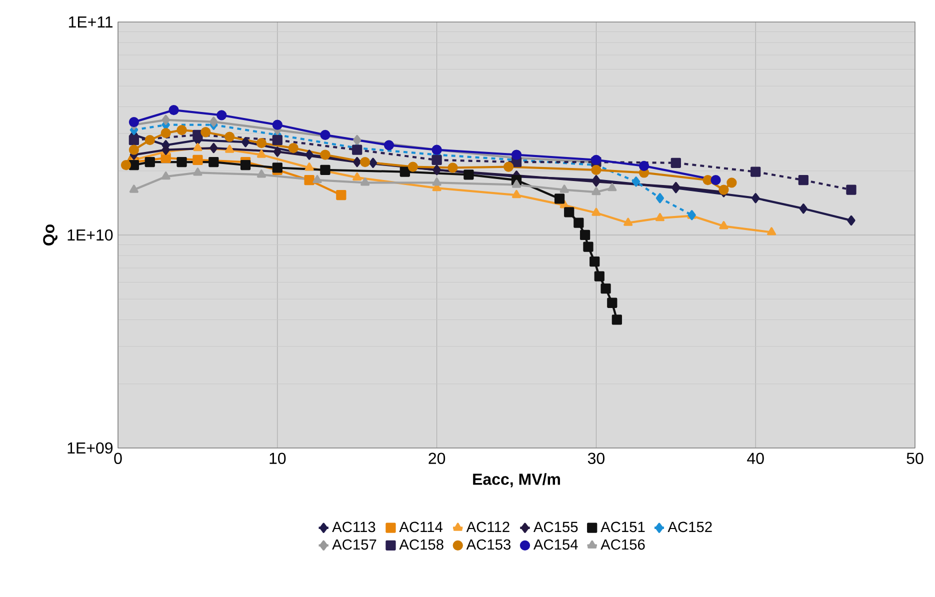 Image resolution: width=935 pixels, height=597 pixels. Describe the element at coordinates (516, 480) in the screenshot. I see `x-axis-title: Eacc, MV/m` at that location.